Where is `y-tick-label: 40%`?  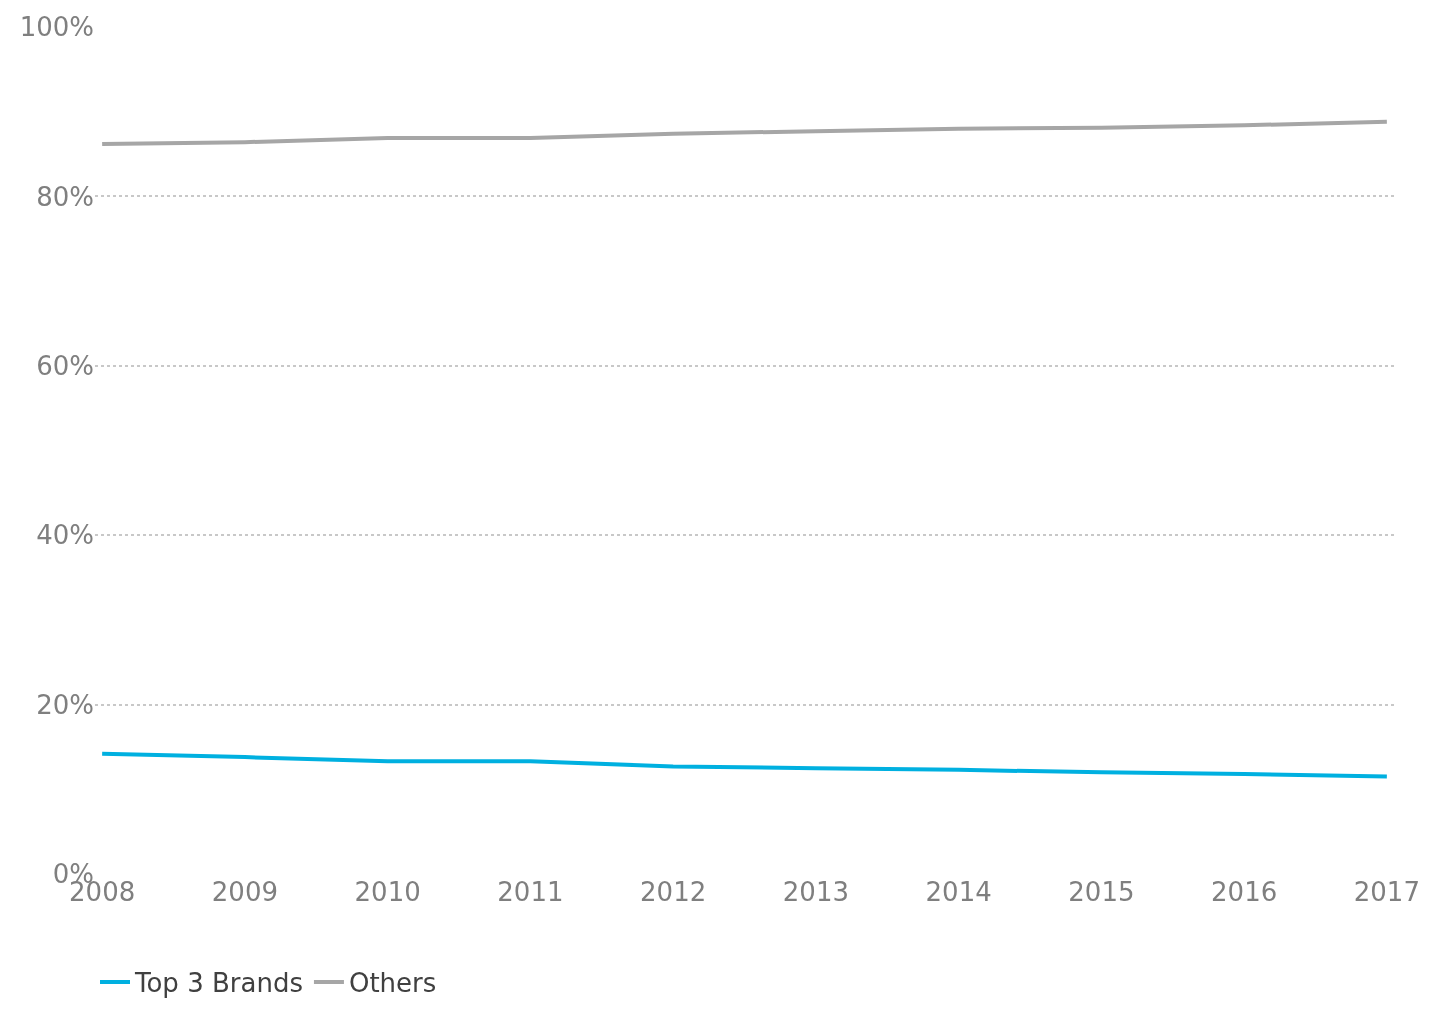 y-tick-label: 40% is located at coordinates (65, 535).